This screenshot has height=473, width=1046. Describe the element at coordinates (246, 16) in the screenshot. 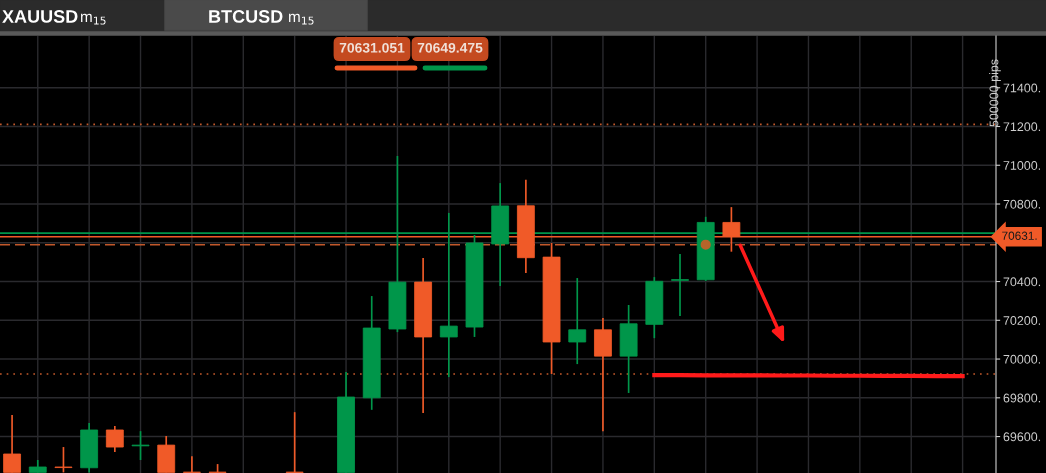

I see `text: BTCUSD` at that location.